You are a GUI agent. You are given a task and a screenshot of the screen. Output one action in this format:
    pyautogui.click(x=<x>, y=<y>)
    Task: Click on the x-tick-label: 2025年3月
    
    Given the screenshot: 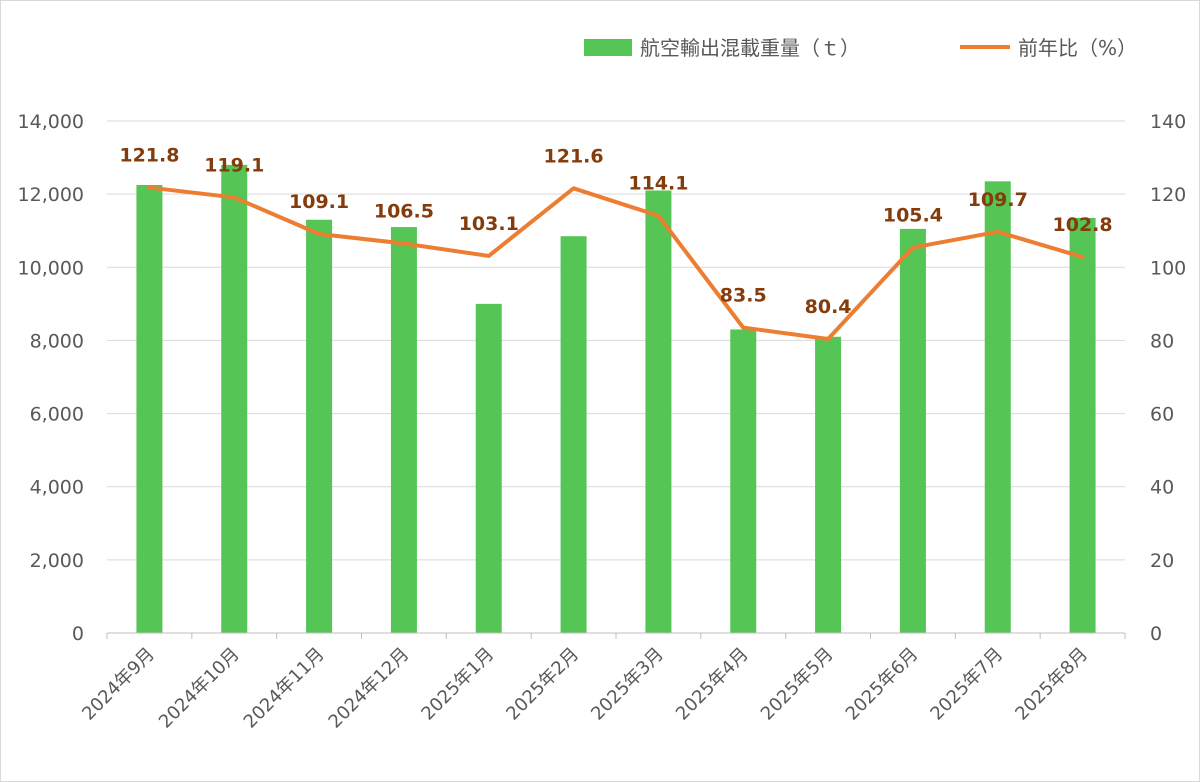 What is the action you would take?
    pyautogui.click(x=627, y=684)
    